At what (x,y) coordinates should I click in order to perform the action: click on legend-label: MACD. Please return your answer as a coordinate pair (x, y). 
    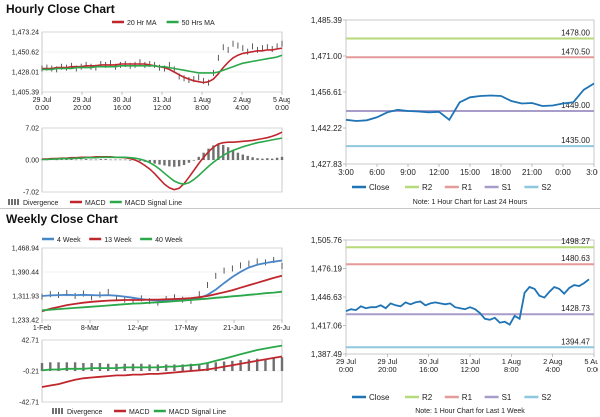
    Looking at the image, I should click on (139, 412).